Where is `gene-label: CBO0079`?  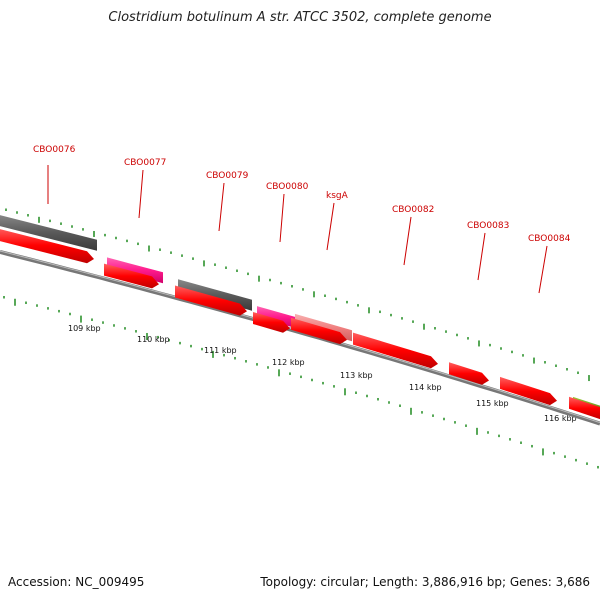 gene-label: CBO0079 is located at coordinates (227, 176).